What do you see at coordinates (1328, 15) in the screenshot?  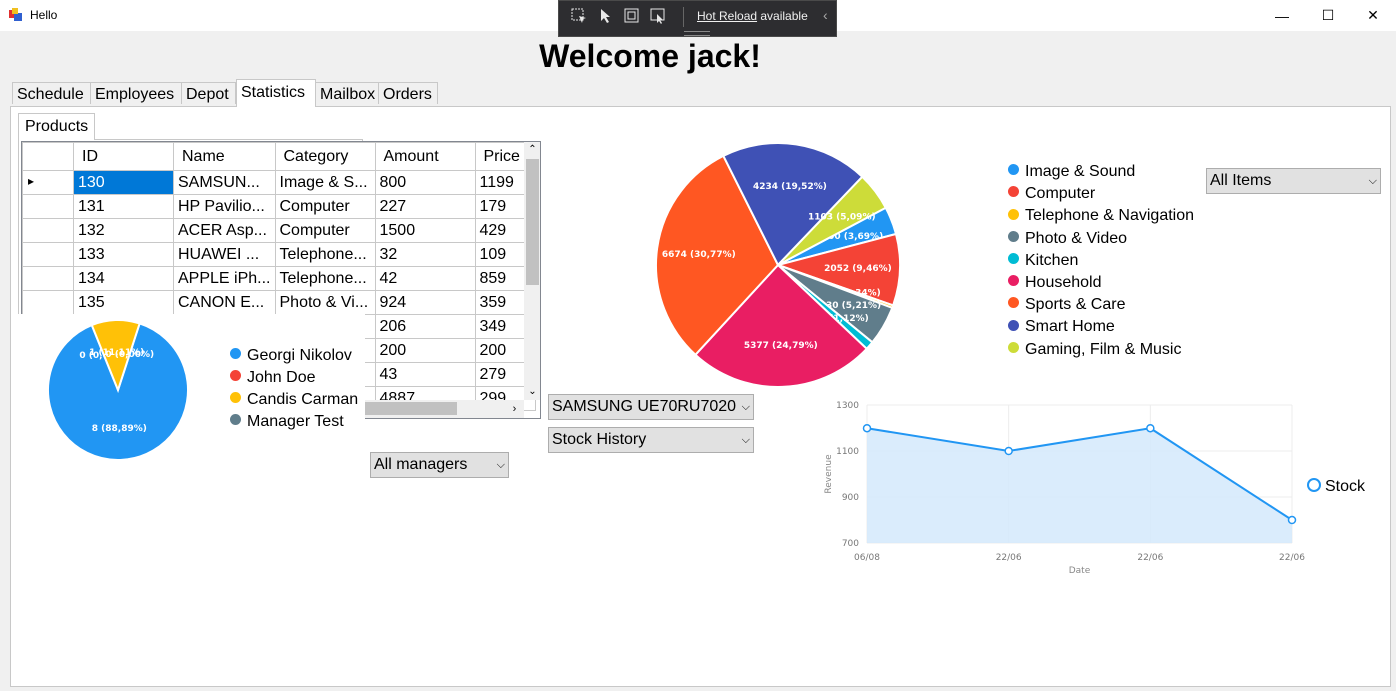 I see `maximize-button: ☐` at bounding box center [1328, 15].